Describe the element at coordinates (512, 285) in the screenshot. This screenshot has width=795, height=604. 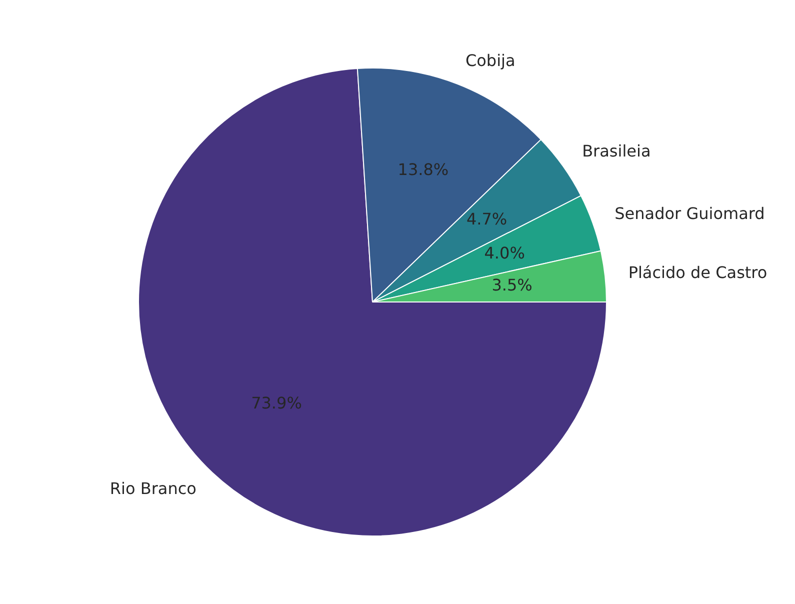
I see `data-label: 3.5%` at that location.